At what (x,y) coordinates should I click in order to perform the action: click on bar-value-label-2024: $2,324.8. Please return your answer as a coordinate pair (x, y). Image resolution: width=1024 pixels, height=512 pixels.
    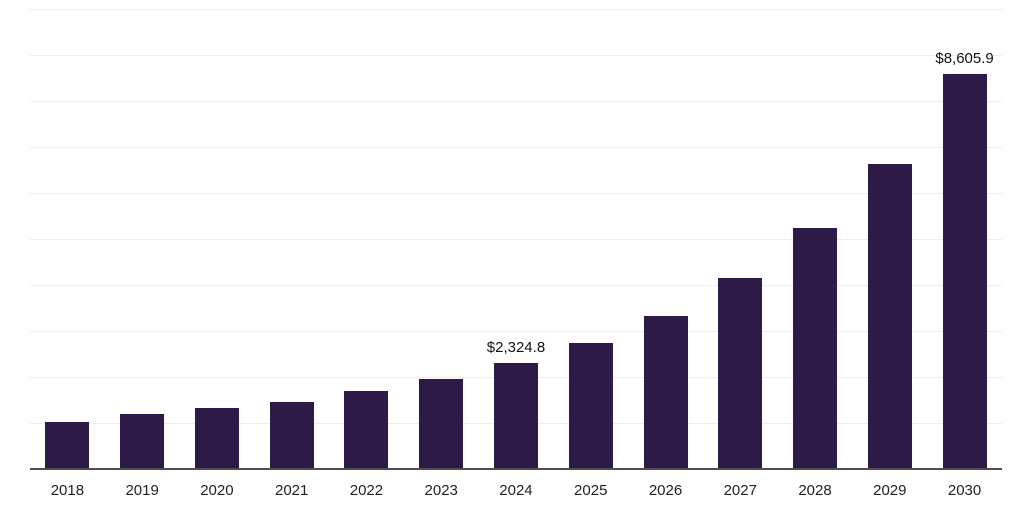
    Looking at the image, I should click on (516, 348).